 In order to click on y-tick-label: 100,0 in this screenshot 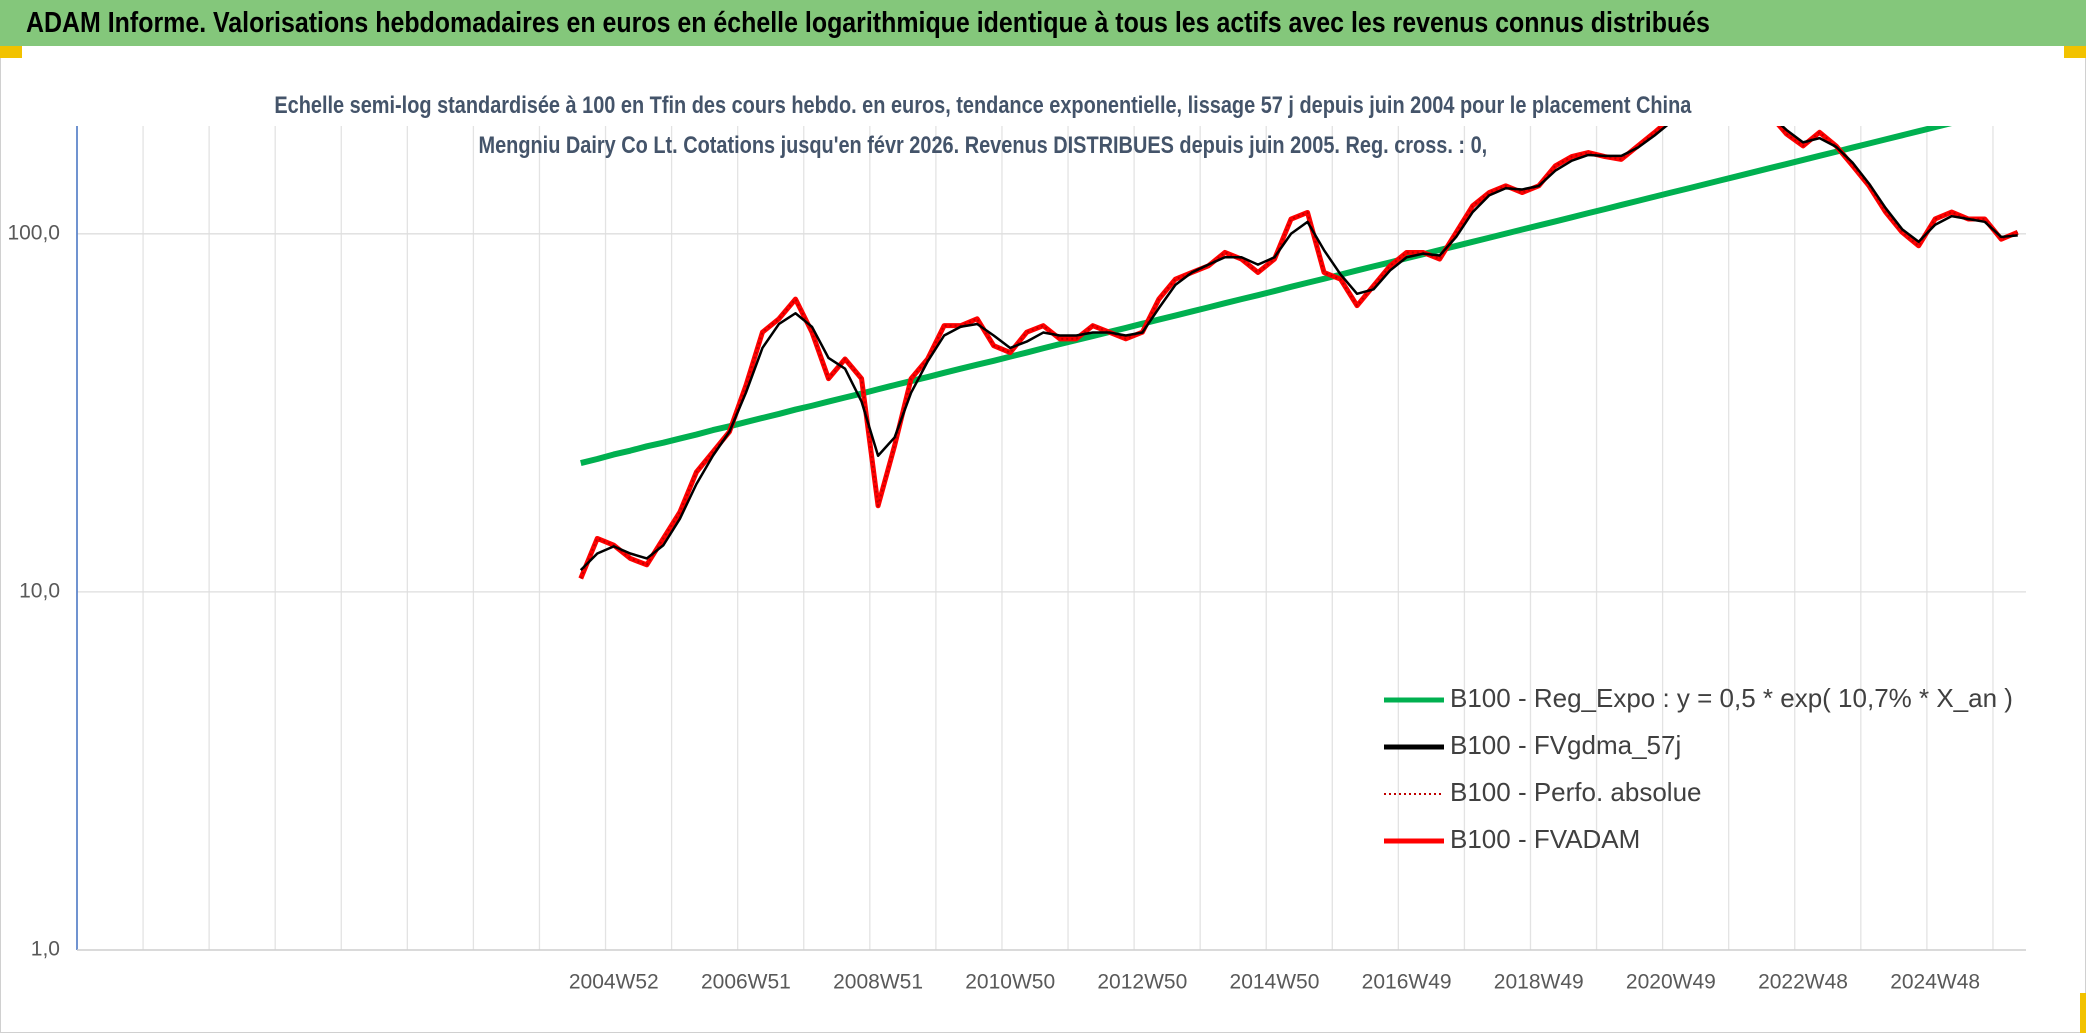, I will do `click(33, 232)`.